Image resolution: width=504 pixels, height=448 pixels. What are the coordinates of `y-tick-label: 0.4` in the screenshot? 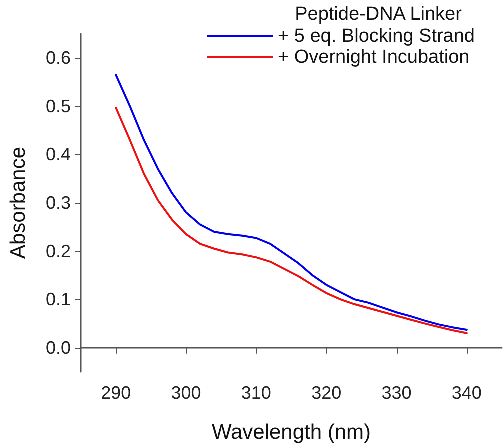 It's located at (58, 154).